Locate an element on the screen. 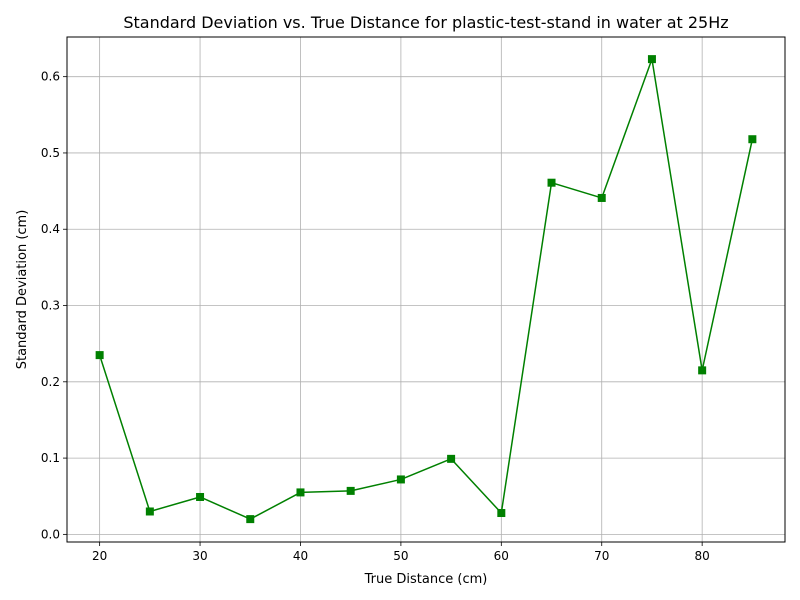  x-tick-label: 70 is located at coordinates (601, 556).